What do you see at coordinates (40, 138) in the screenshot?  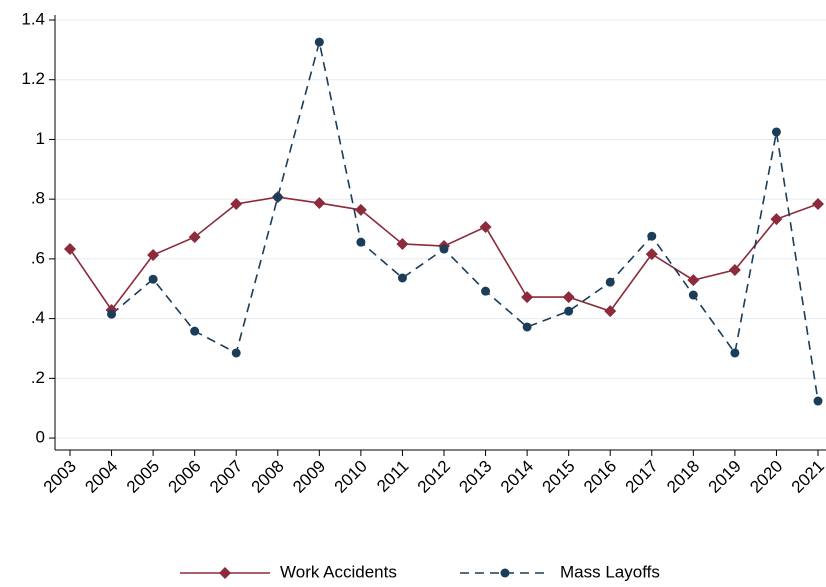 I see `y-tick-label: 1` at bounding box center [40, 138].